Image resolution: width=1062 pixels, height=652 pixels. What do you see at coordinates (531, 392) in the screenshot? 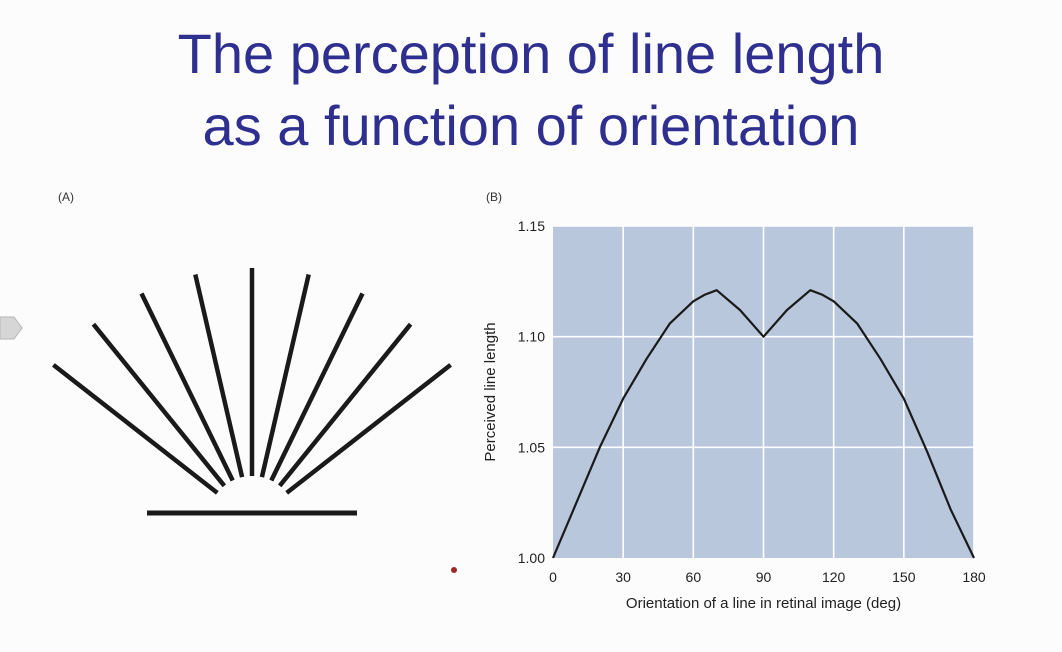
I see `y-tick-labels: 1.00 1.05 1.10 1.15` at bounding box center [531, 392].